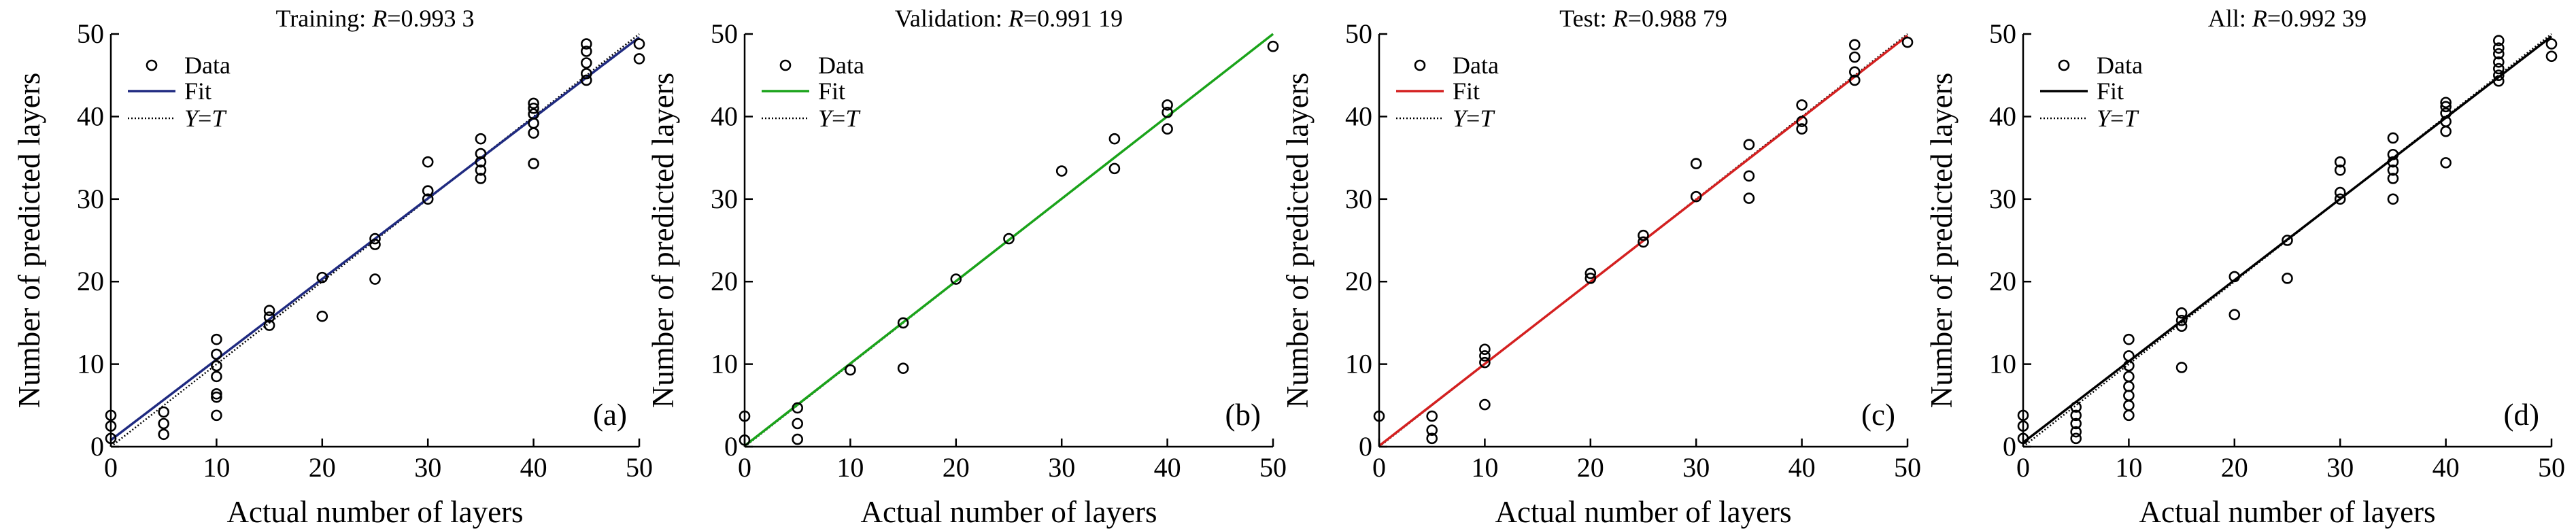 The height and width of the screenshot is (531, 2576). I want to click on chart-title: All: R=0.992 39, so click(2287, 18).